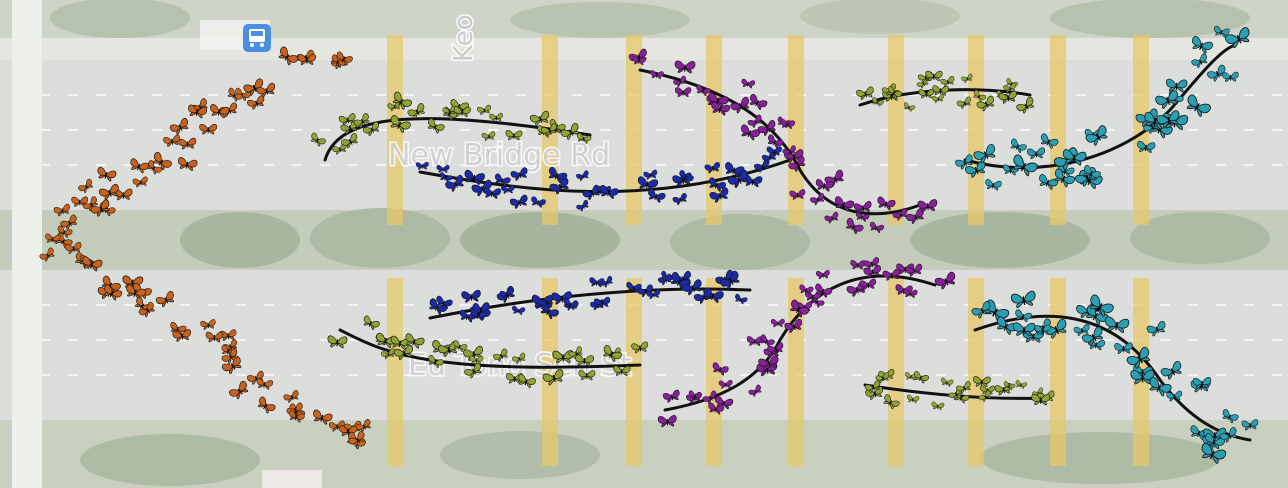 This screenshot has width=1288, height=488. What do you see at coordinates (1112, 378) in the screenshot?
I see `vine-teal-lower` at bounding box center [1112, 378].